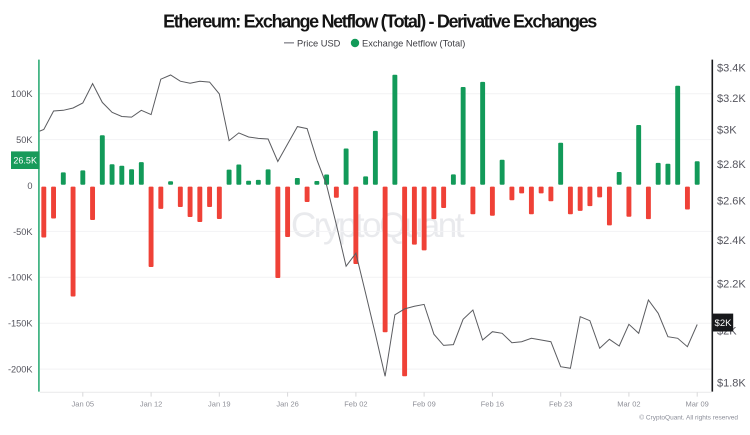 This screenshot has height=435, width=750. Describe the element at coordinates (731, 241) in the screenshot. I see `svg-text: $2.4K` at that location.